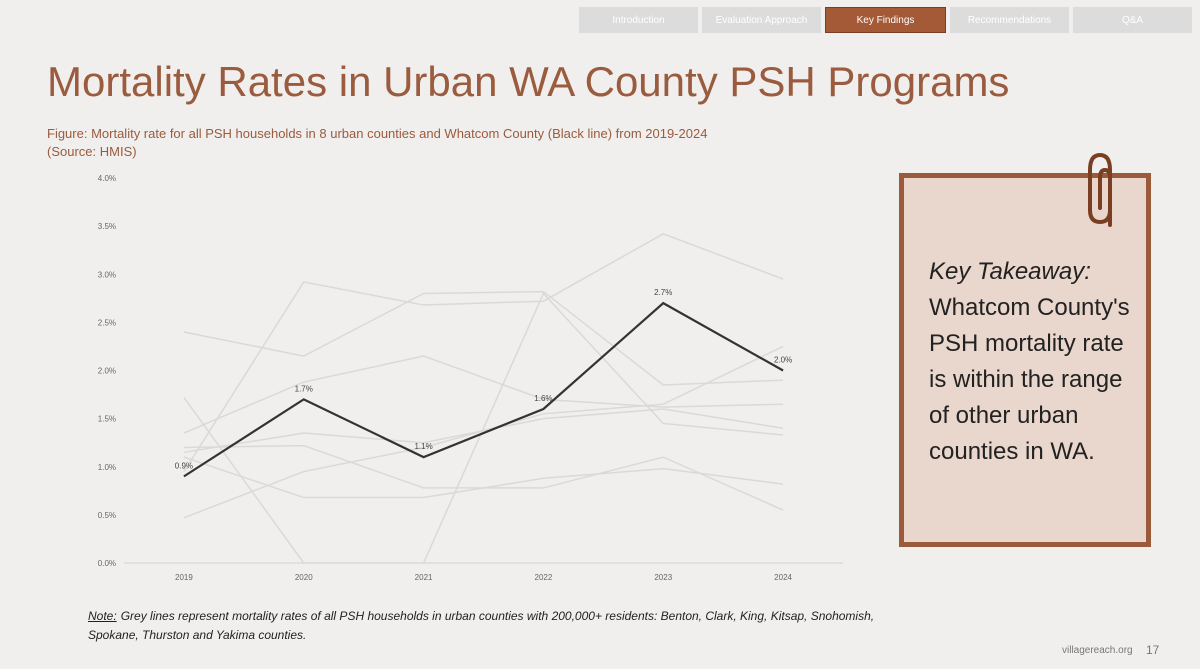  Describe the element at coordinates (92, 151) in the screenshot. I see `caption-source: (Source: HMIS)` at that location.